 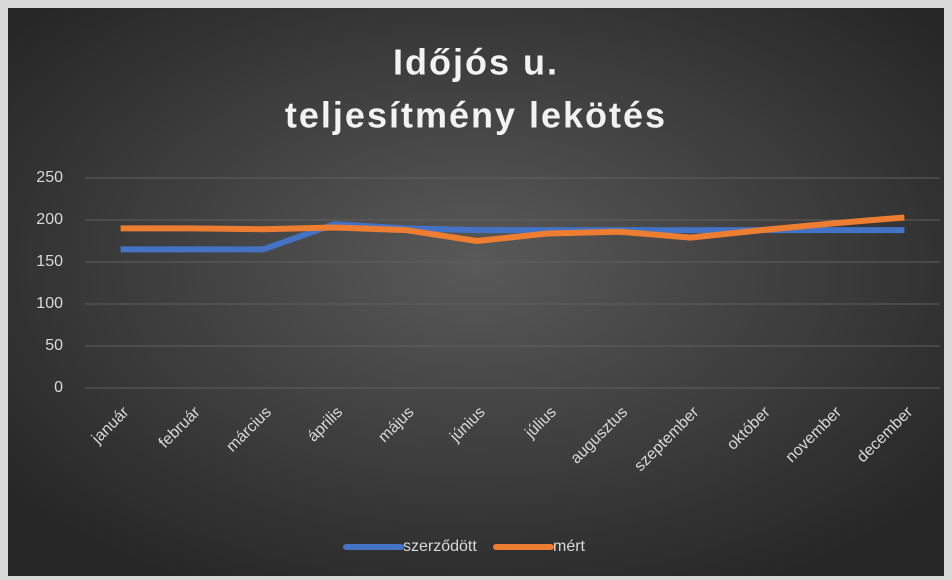 What do you see at coordinates (58, 387) in the screenshot?
I see `y-tick-label: 0` at bounding box center [58, 387].